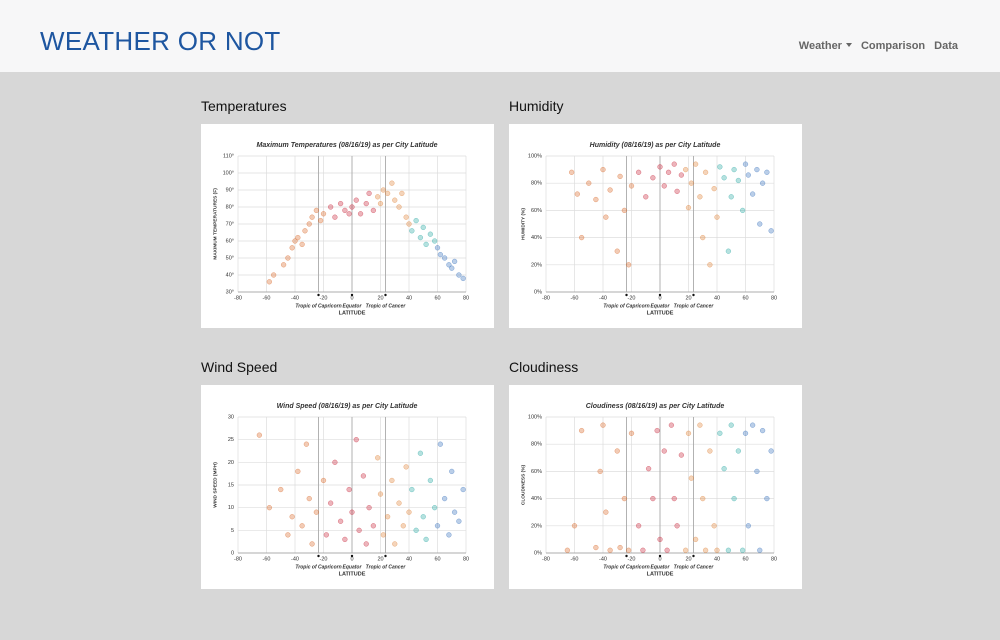  I want to click on x-tick-label: 80, so click(466, 298).